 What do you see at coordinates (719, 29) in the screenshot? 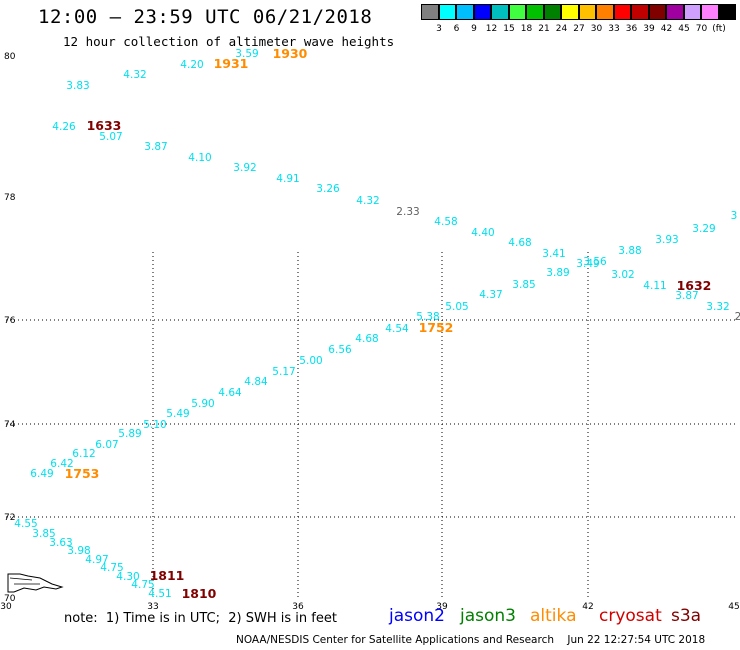
I see `colorbar-label: (ft)` at bounding box center [719, 29].